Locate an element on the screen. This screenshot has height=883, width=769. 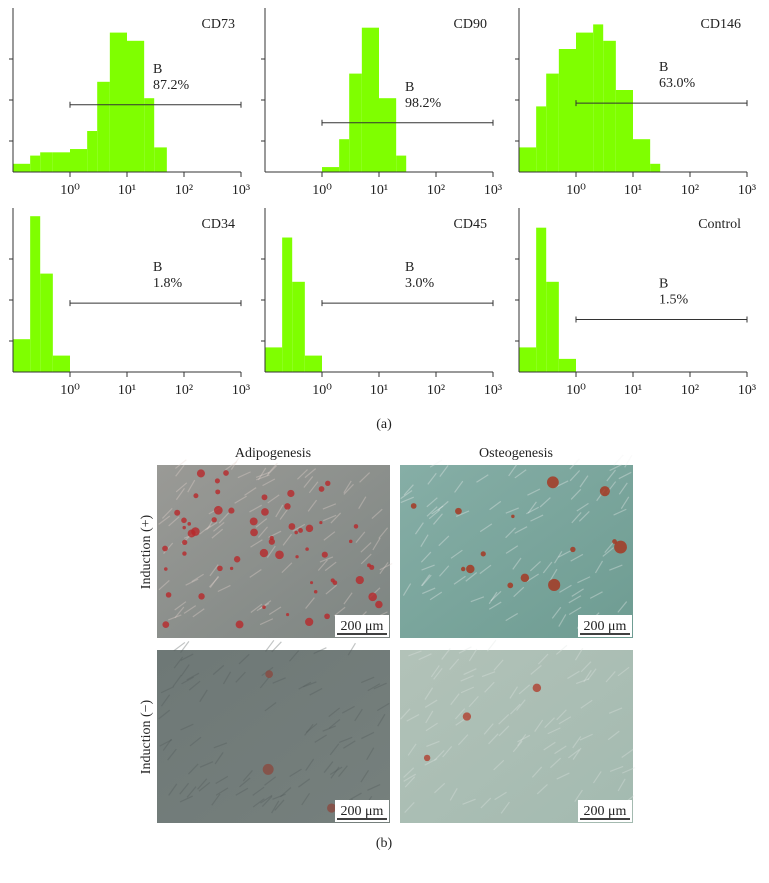
x-tick-label: 10¹ is located at coordinates (633, 190).